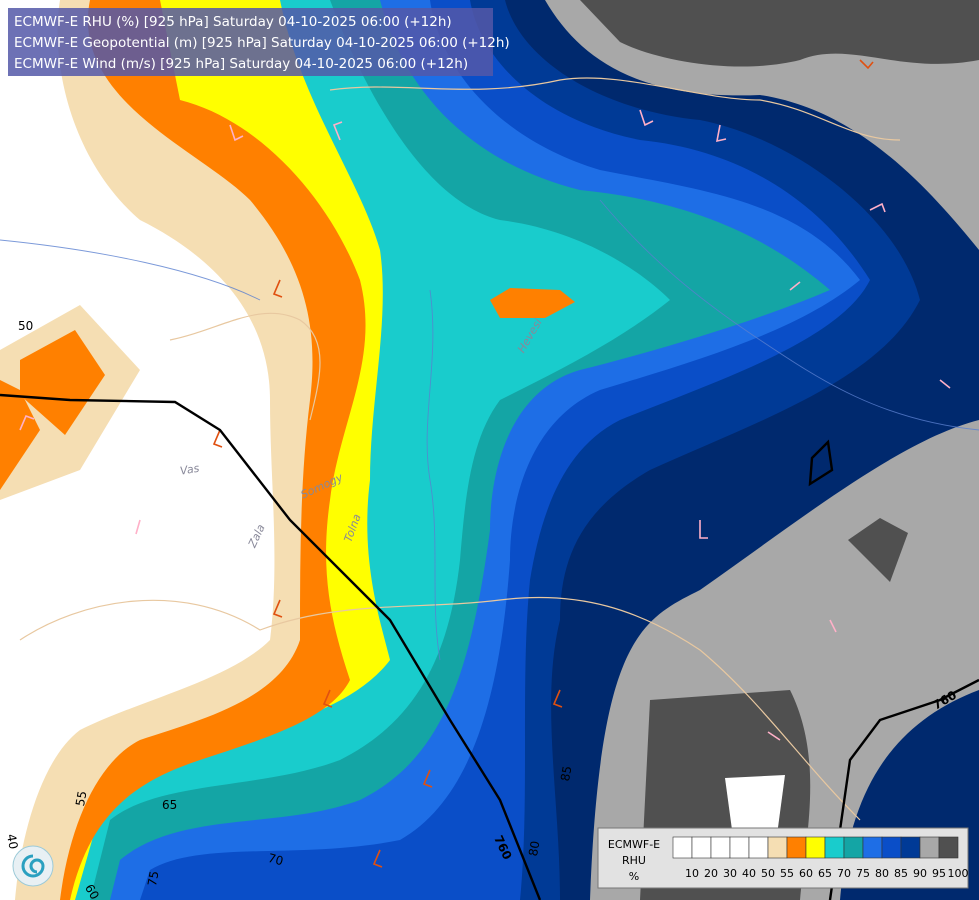 Image resolution: width=979 pixels, height=900 pixels. What do you see at coordinates (634, 844) in the screenshot?
I see `legend-title: ECMWF-E` at bounding box center [634, 844].